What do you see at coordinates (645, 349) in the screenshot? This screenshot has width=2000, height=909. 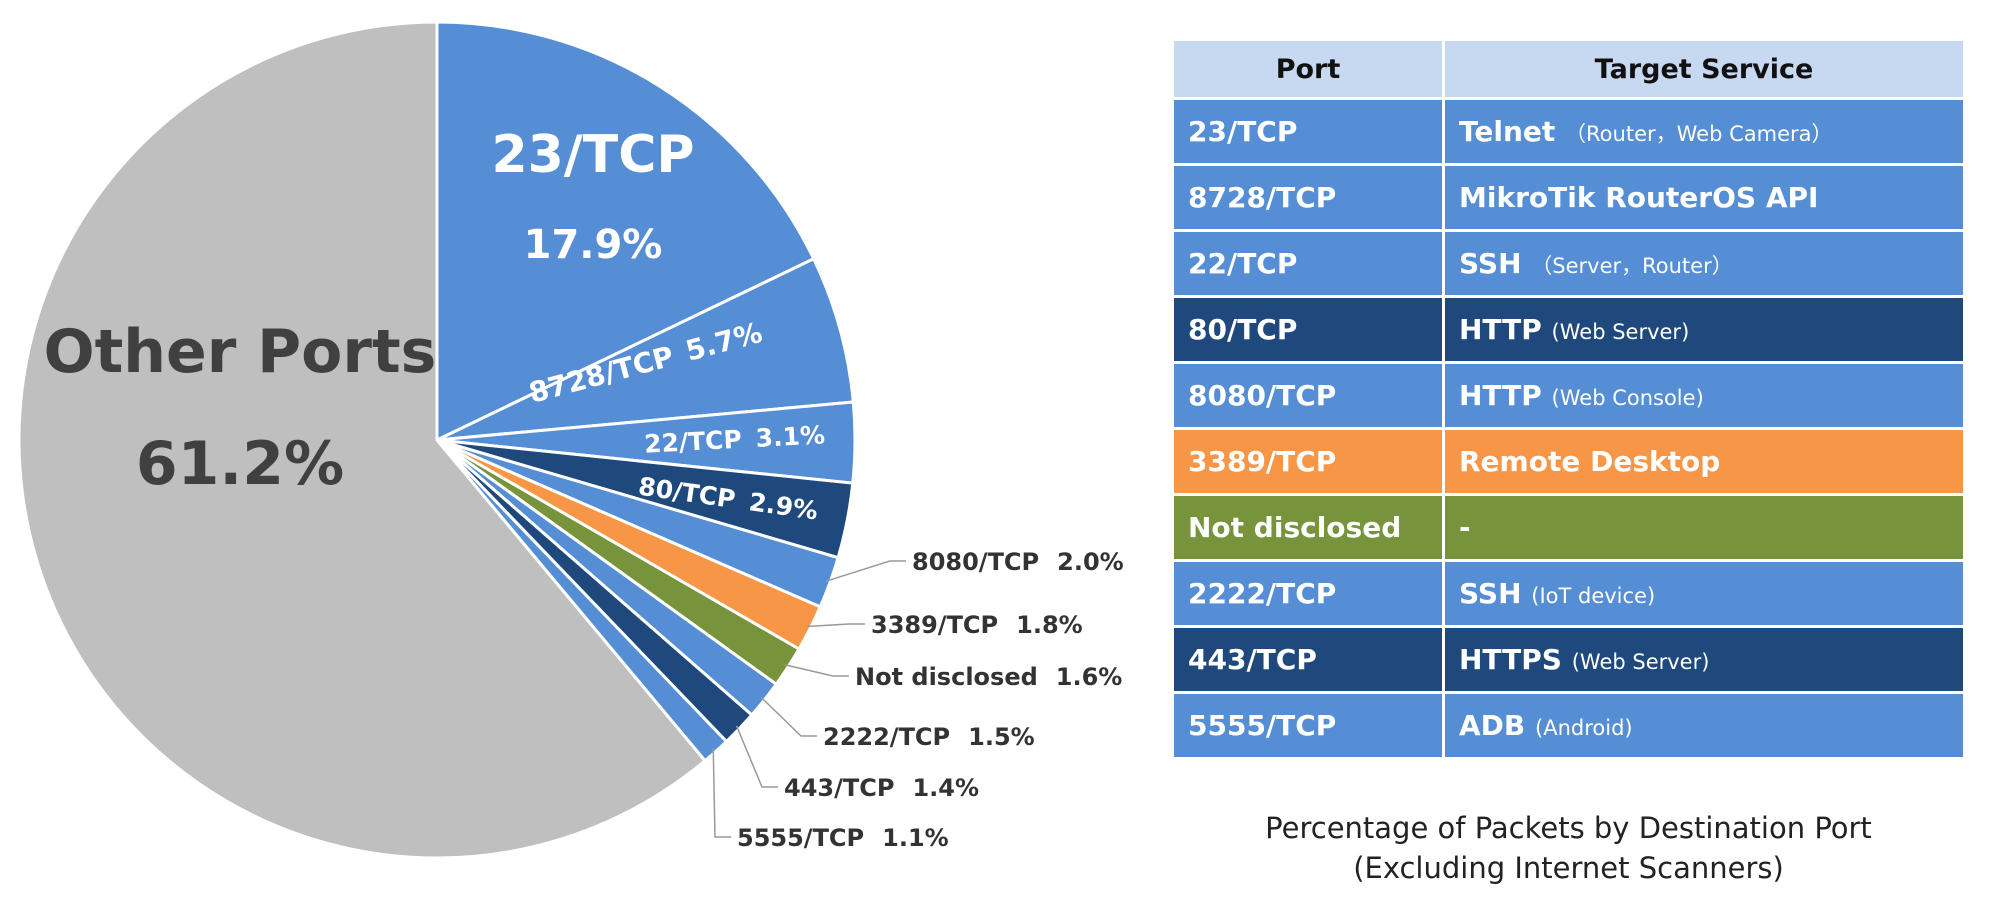 I see `pie-slice-8728-tcp` at bounding box center [645, 349].